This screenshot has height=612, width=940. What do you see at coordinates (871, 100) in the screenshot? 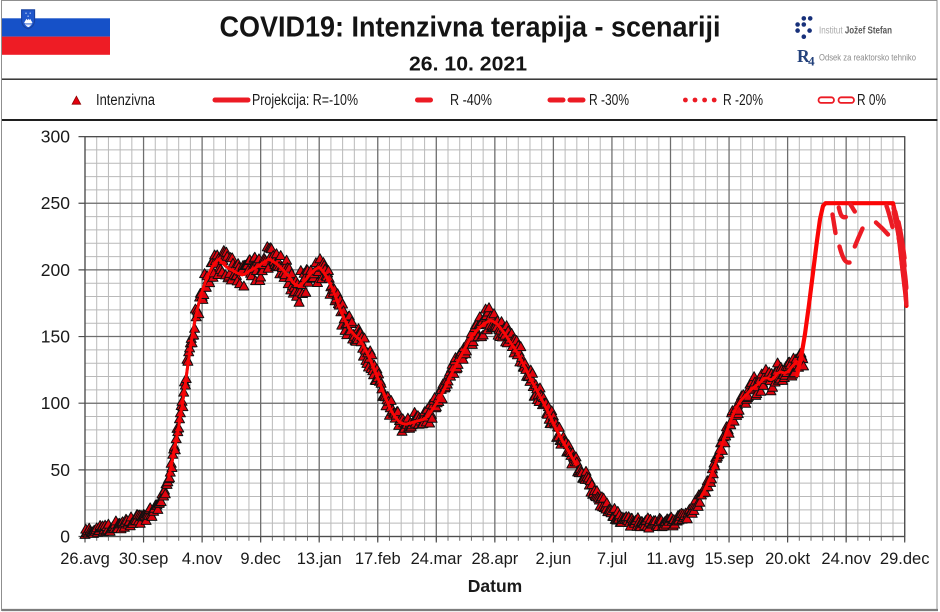
I see `svg-text: R 0%` at bounding box center [871, 100].